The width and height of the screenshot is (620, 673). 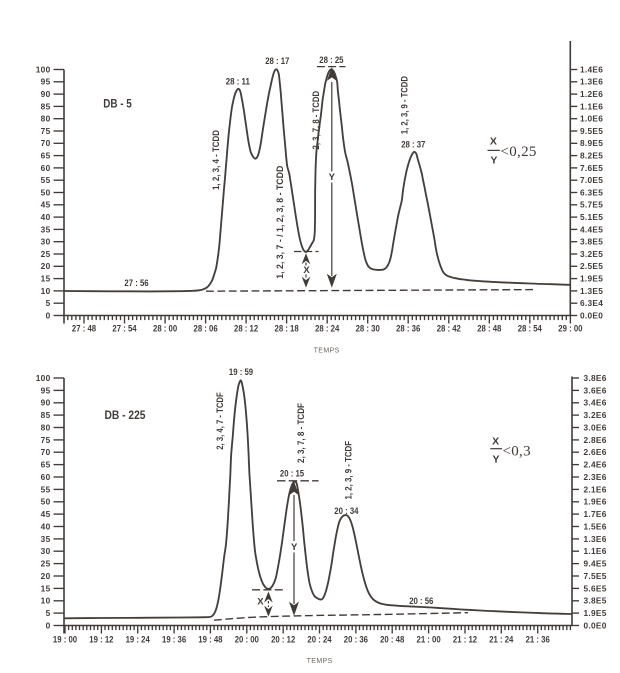 I want to click on svg-text: 7.5E5, so click(x=595, y=576).